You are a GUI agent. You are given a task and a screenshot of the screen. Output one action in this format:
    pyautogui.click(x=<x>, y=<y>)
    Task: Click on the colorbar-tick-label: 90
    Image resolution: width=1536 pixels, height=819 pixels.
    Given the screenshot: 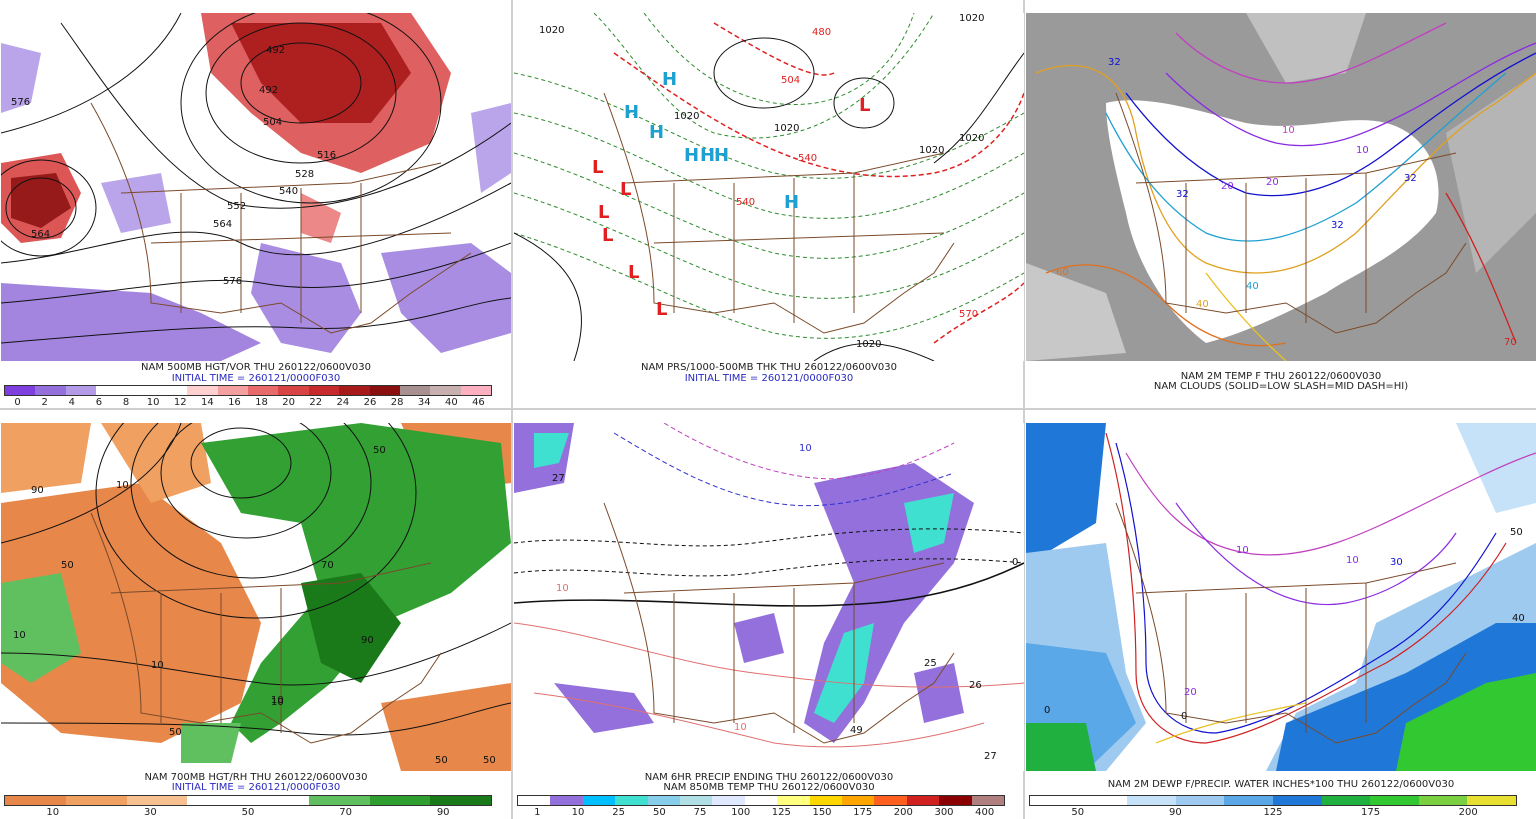 What is the action you would take?
    pyautogui.click(x=443, y=812)
    